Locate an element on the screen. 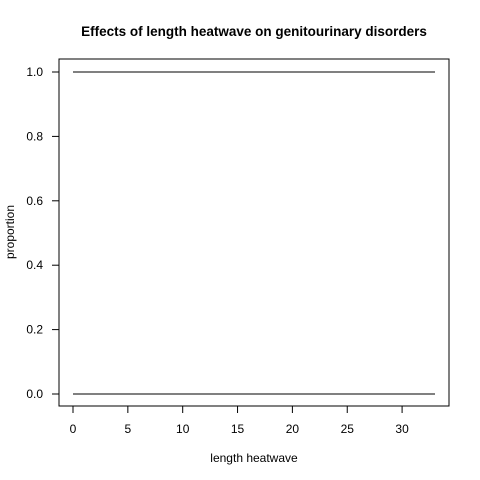 The height and width of the screenshot is (480, 480). y-tick-label: 0.6 is located at coordinates (34, 201).